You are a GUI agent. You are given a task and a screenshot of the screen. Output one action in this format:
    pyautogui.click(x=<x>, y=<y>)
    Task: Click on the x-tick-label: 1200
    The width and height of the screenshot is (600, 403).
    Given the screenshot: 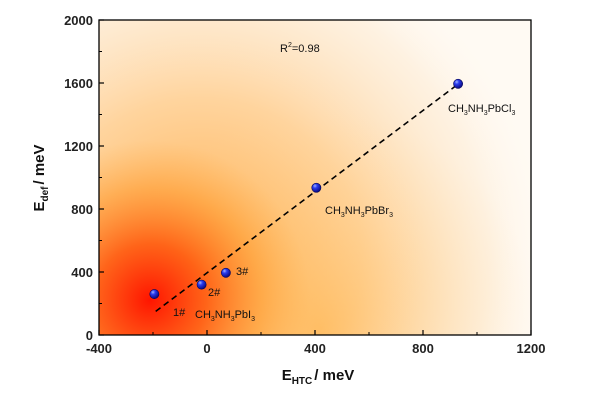 What is the action you would take?
    pyautogui.click(x=531, y=348)
    